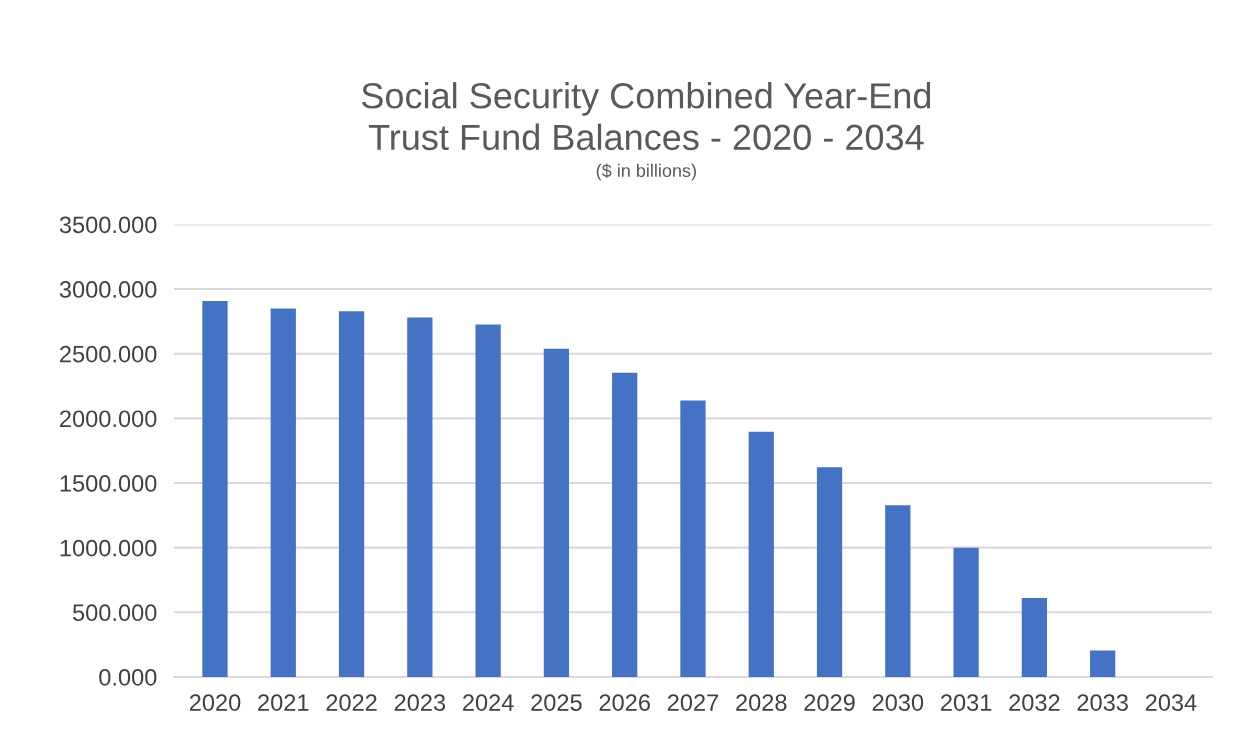 The height and width of the screenshot is (748, 1243). Describe the element at coordinates (646, 116) in the screenshot. I see `chart-title: Social Security Combined Year-End Trust Fund Balances - 2020 - 2034` at that location.